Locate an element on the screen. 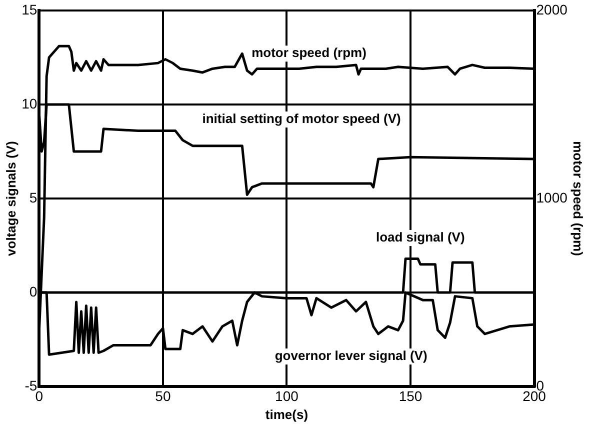 This screenshot has height=425, width=589. y2-axis-title: motor speed (rpm) is located at coordinates (578, 198).